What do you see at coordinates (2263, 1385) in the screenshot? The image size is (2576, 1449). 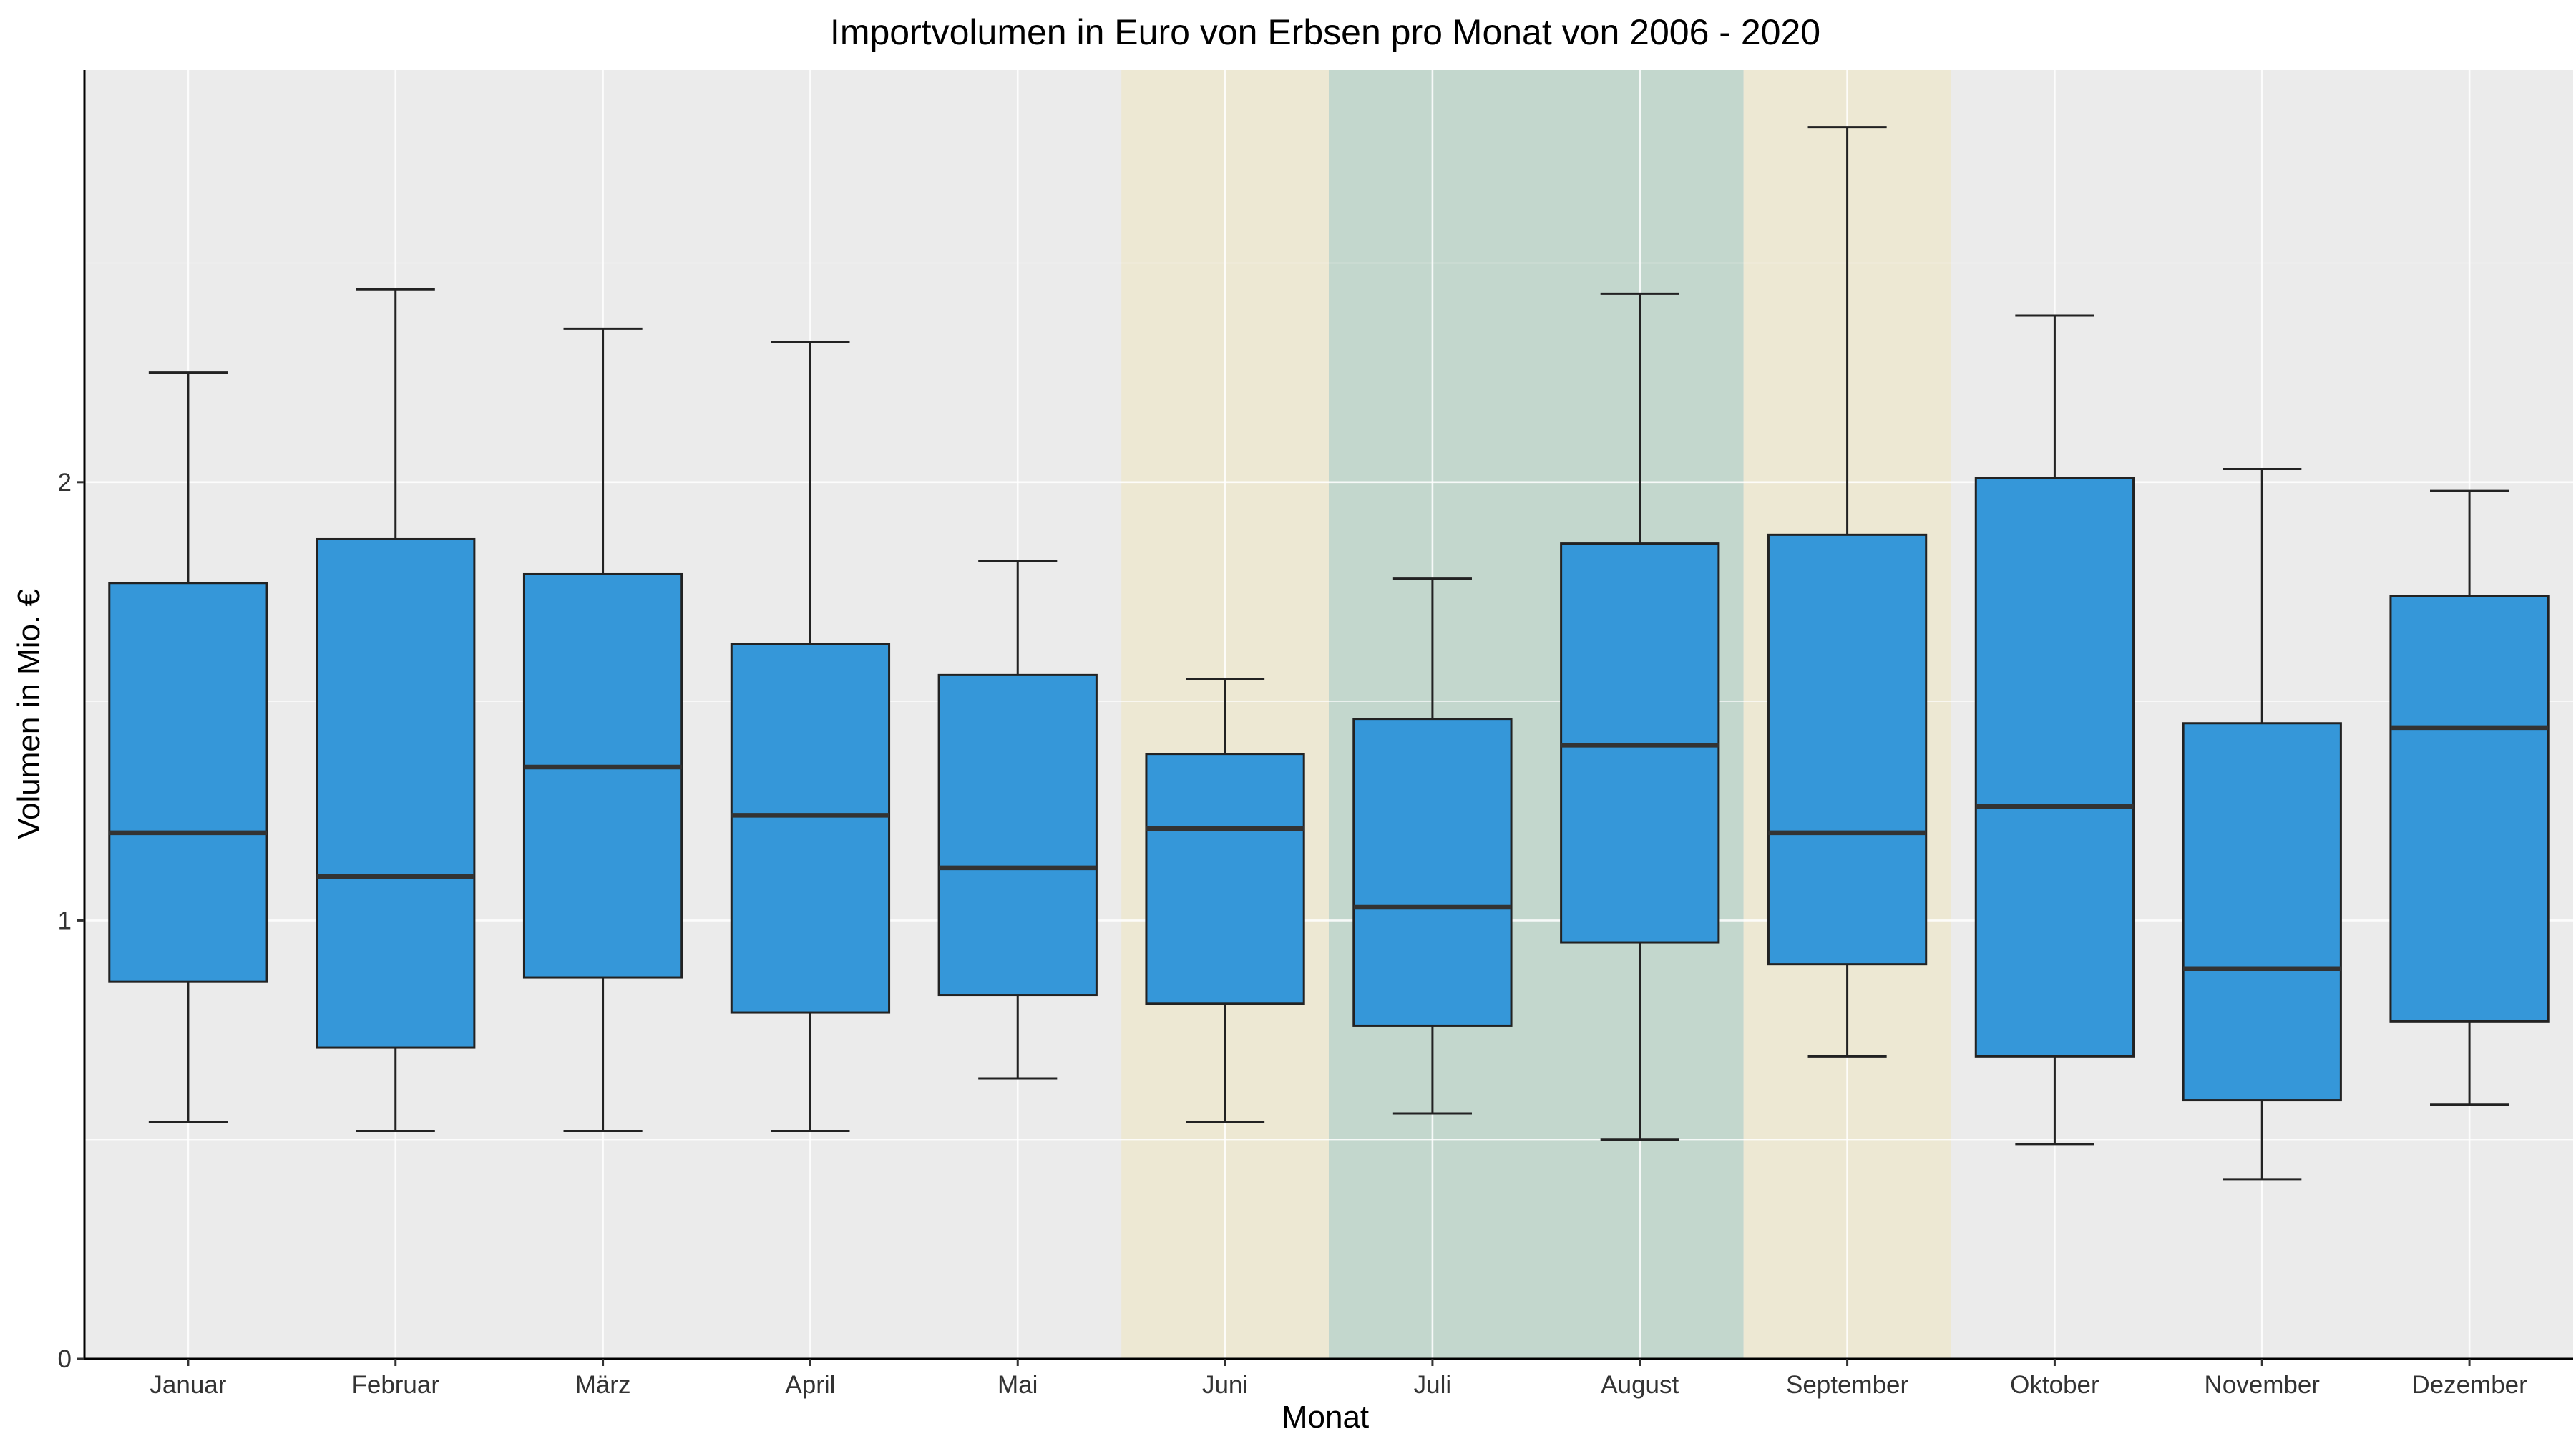 I see `x-tick-label-november: November` at bounding box center [2263, 1385].